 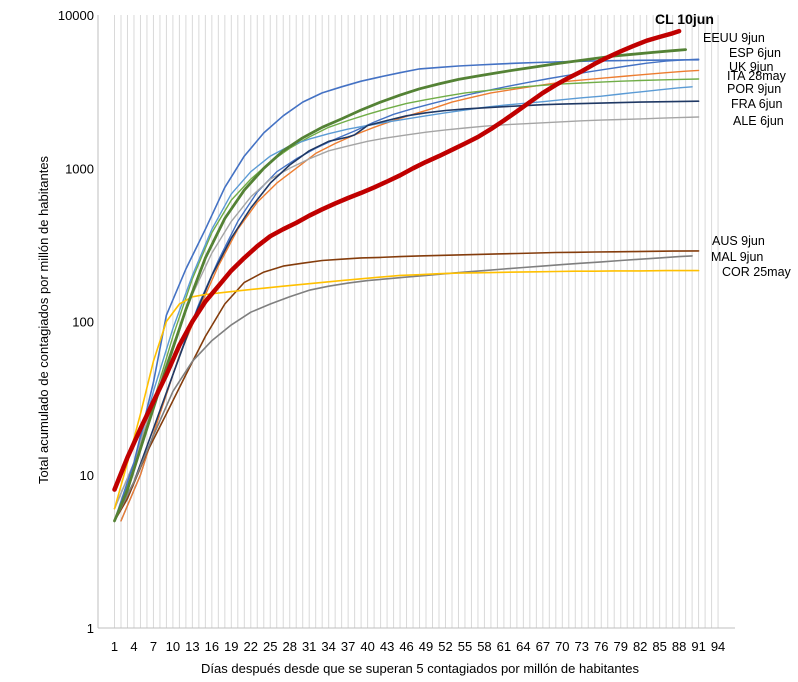 What do you see at coordinates (79, 168) in the screenshot?
I see `y-tick-label: 1000` at bounding box center [79, 168].